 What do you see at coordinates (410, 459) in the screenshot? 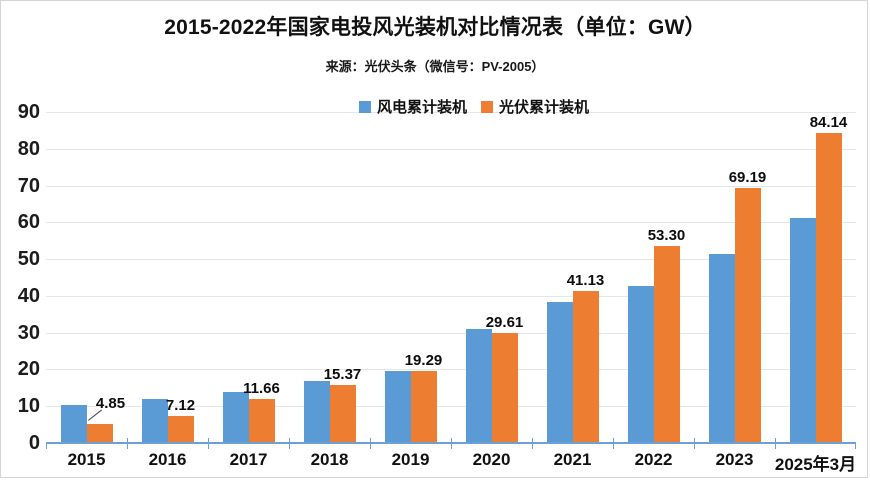
I see `x-category-label-2019: 2019` at bounding box center [410, 459].